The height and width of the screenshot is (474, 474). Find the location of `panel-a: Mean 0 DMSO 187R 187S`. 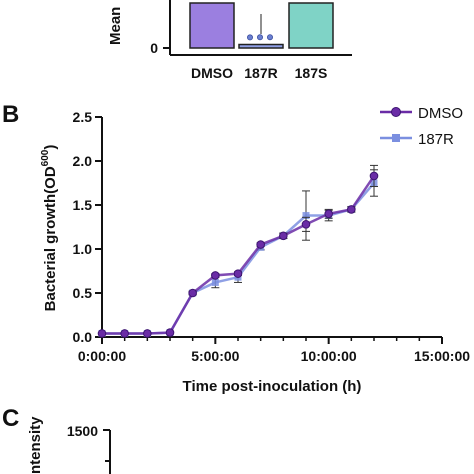

panel-a: Mean 0 DMSO 187R 187S is located at coordinates (229, 40).